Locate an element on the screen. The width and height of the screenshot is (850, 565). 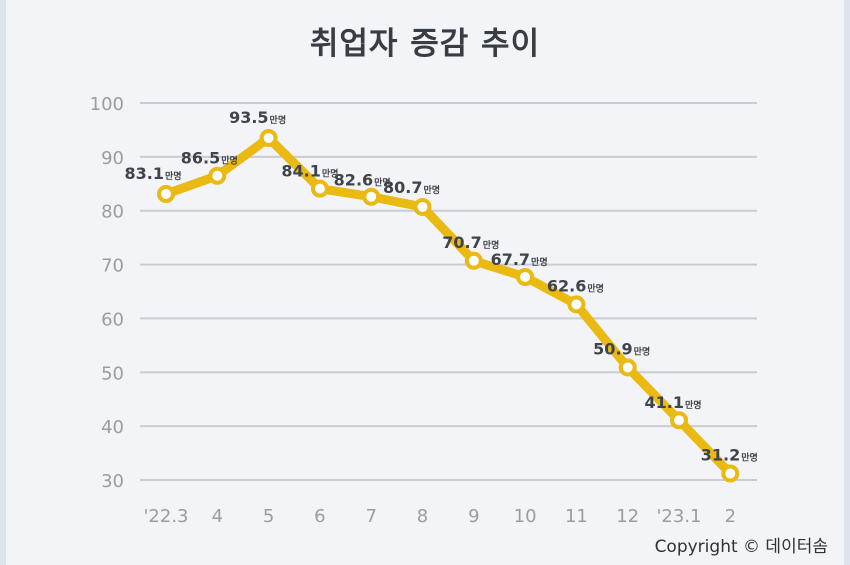
data-label: 62.6만명 is located at coordinates (575, 285).